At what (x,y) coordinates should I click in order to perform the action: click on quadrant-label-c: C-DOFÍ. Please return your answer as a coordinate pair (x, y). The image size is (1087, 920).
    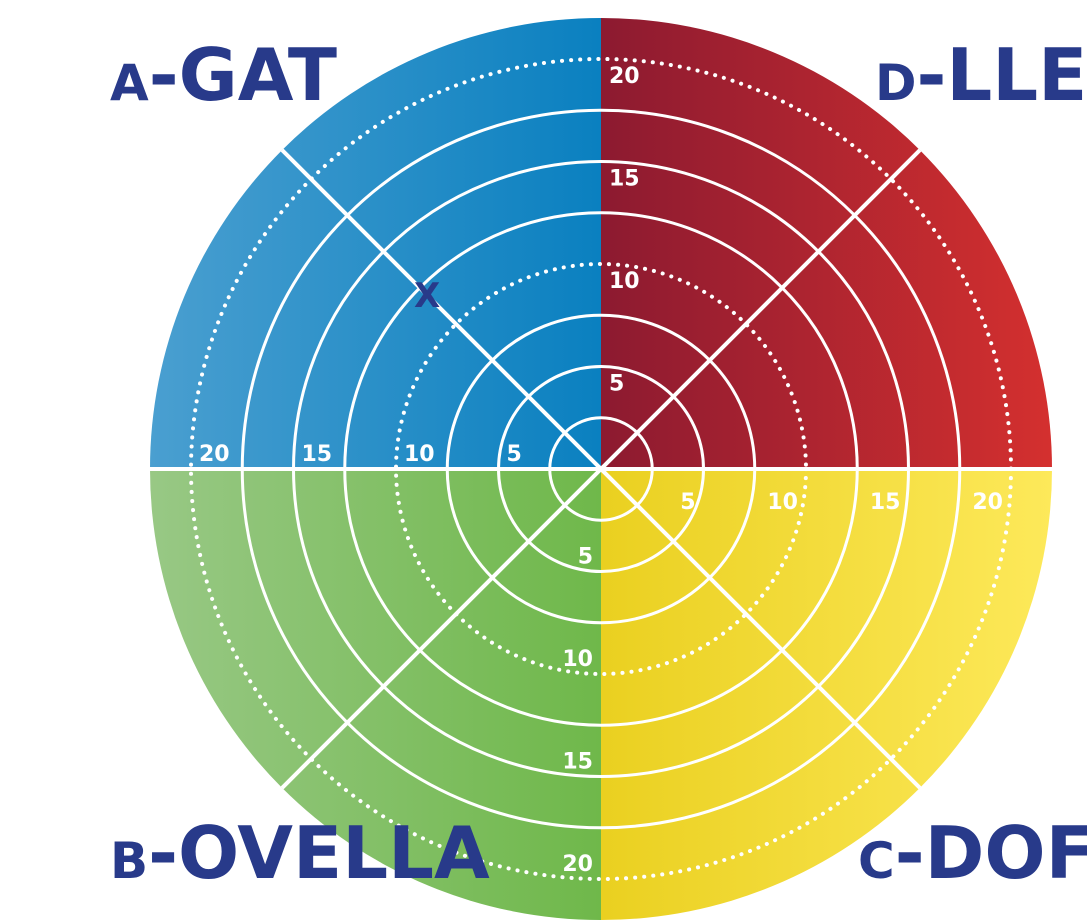
    Looking at the image, I should click on (972, 853).